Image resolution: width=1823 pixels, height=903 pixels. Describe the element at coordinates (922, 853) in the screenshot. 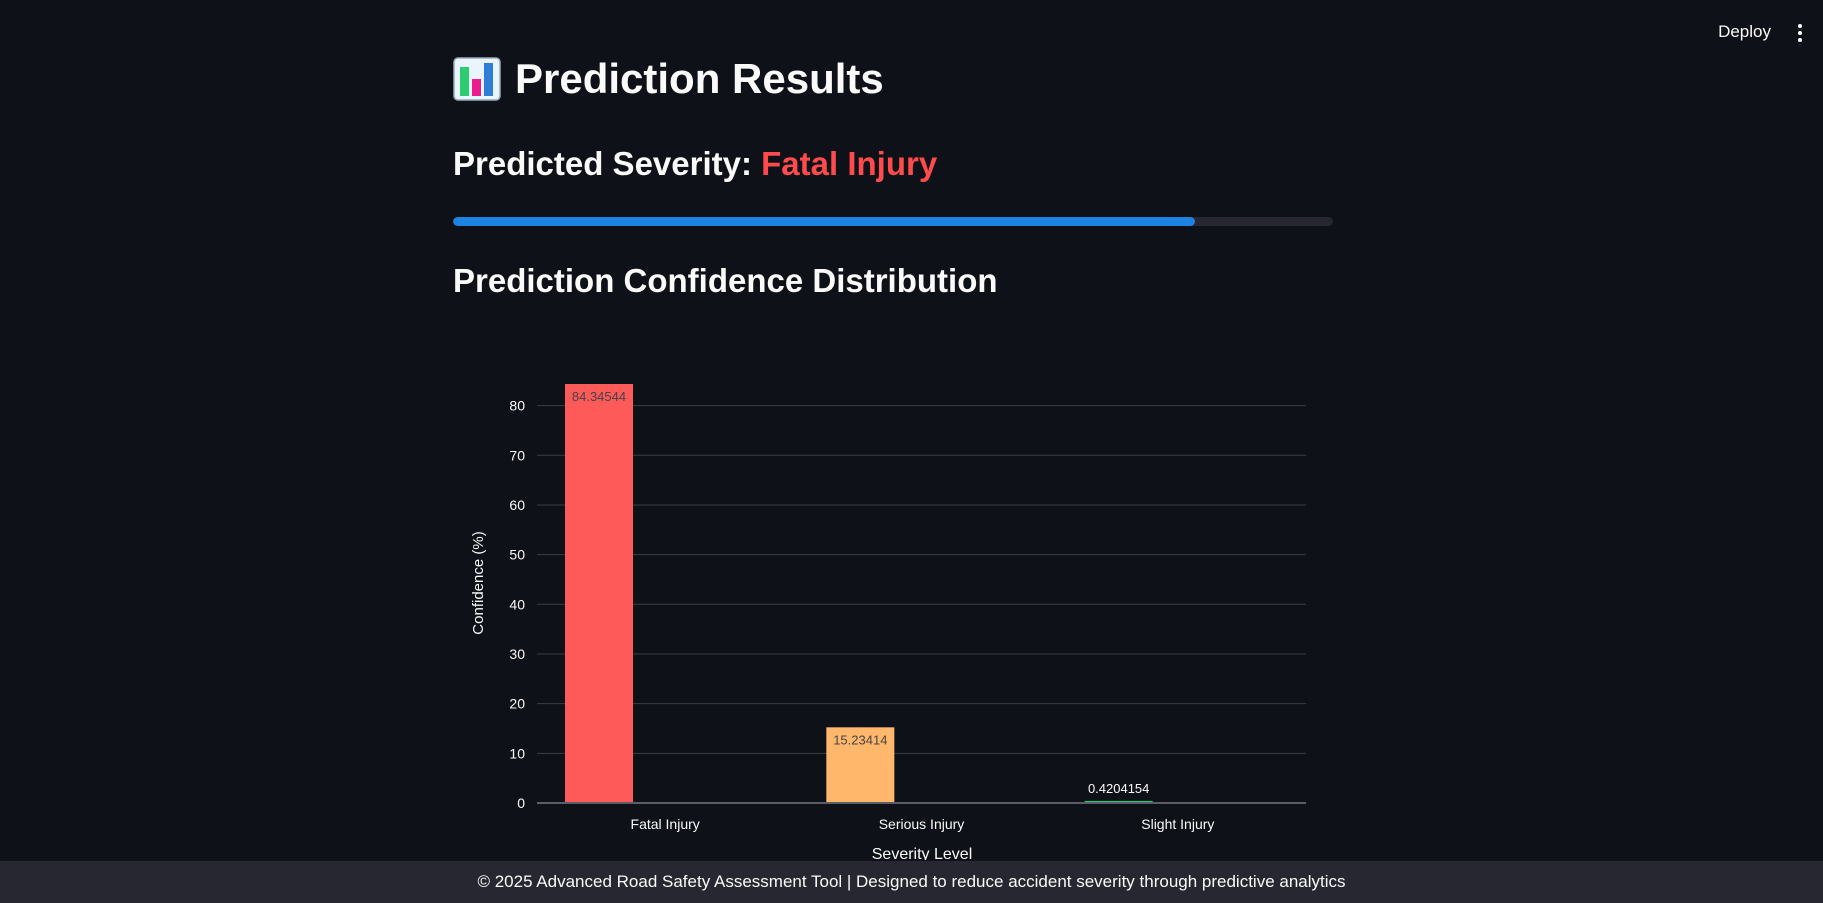

I see `x-axis-label: Severity Level` at that location.